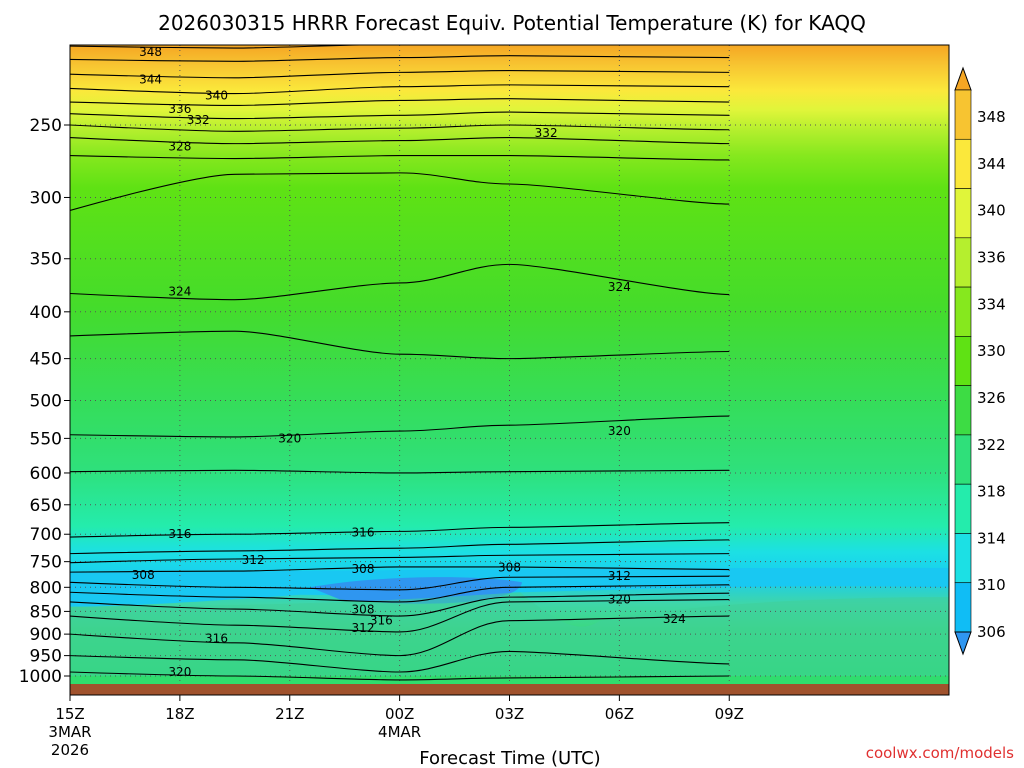  What do you see at coordinates (46, 439) in the screenshot?
I see `y-tick-label: 550` at bounding box center [46, 439].